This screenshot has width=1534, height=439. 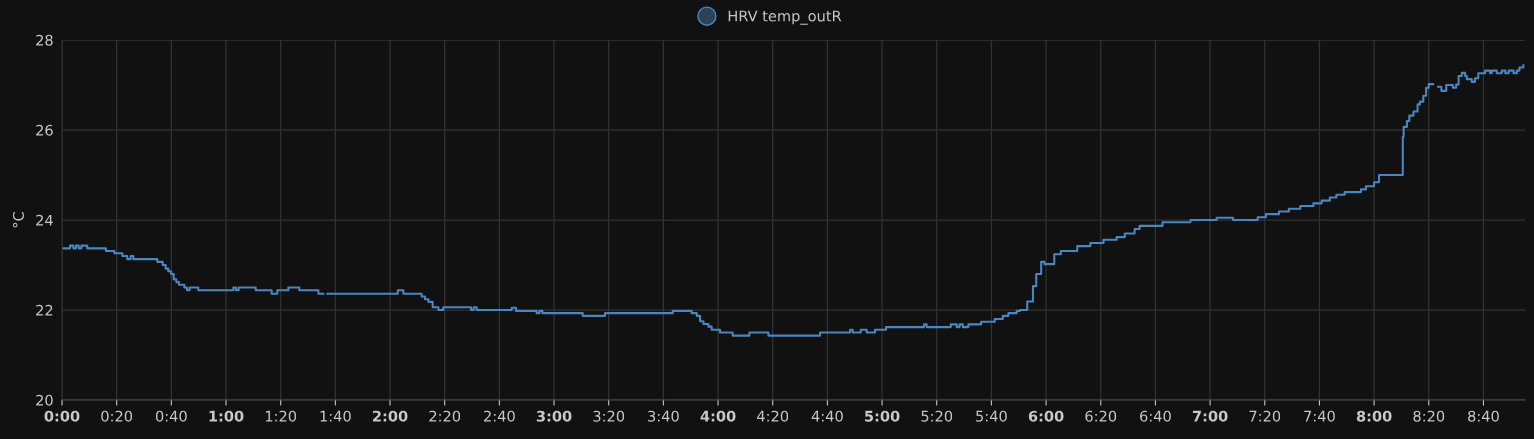 What do you see at coordinates (827, 416) in the screenshot?
I see `x-tick-label: 4:40` at bounding box center [827, 416].